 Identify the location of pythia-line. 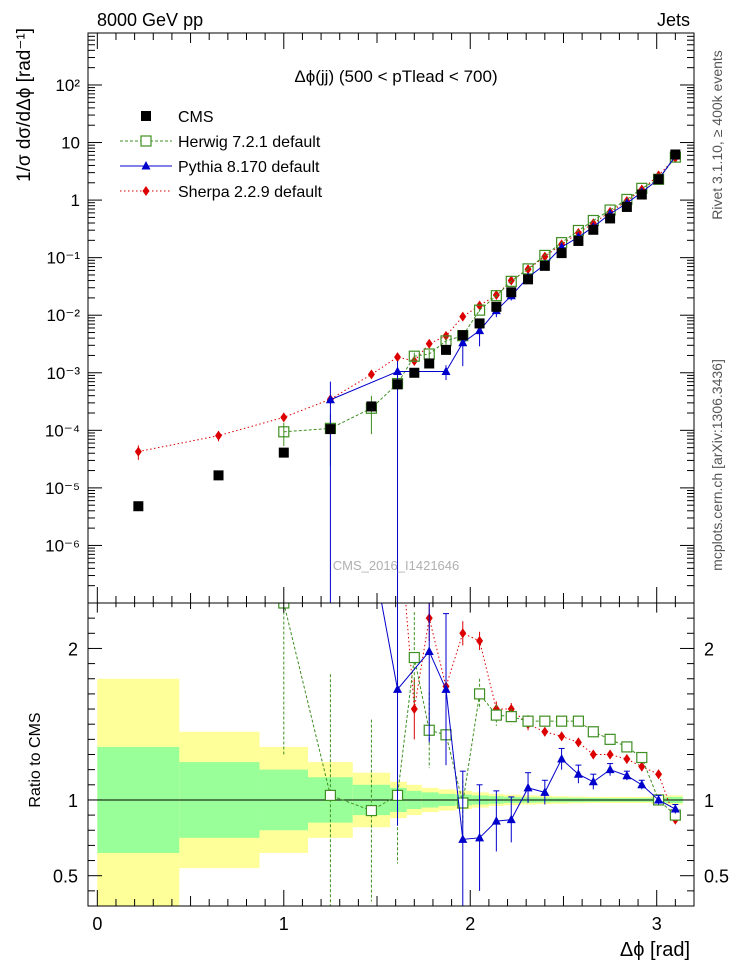
(503, 278).